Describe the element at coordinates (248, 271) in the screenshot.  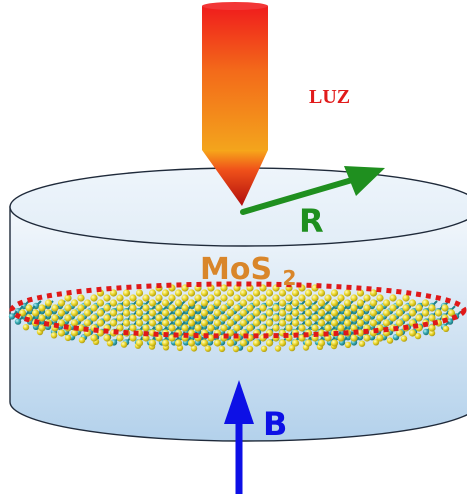
I see `material-label: MoS 2` at that location.